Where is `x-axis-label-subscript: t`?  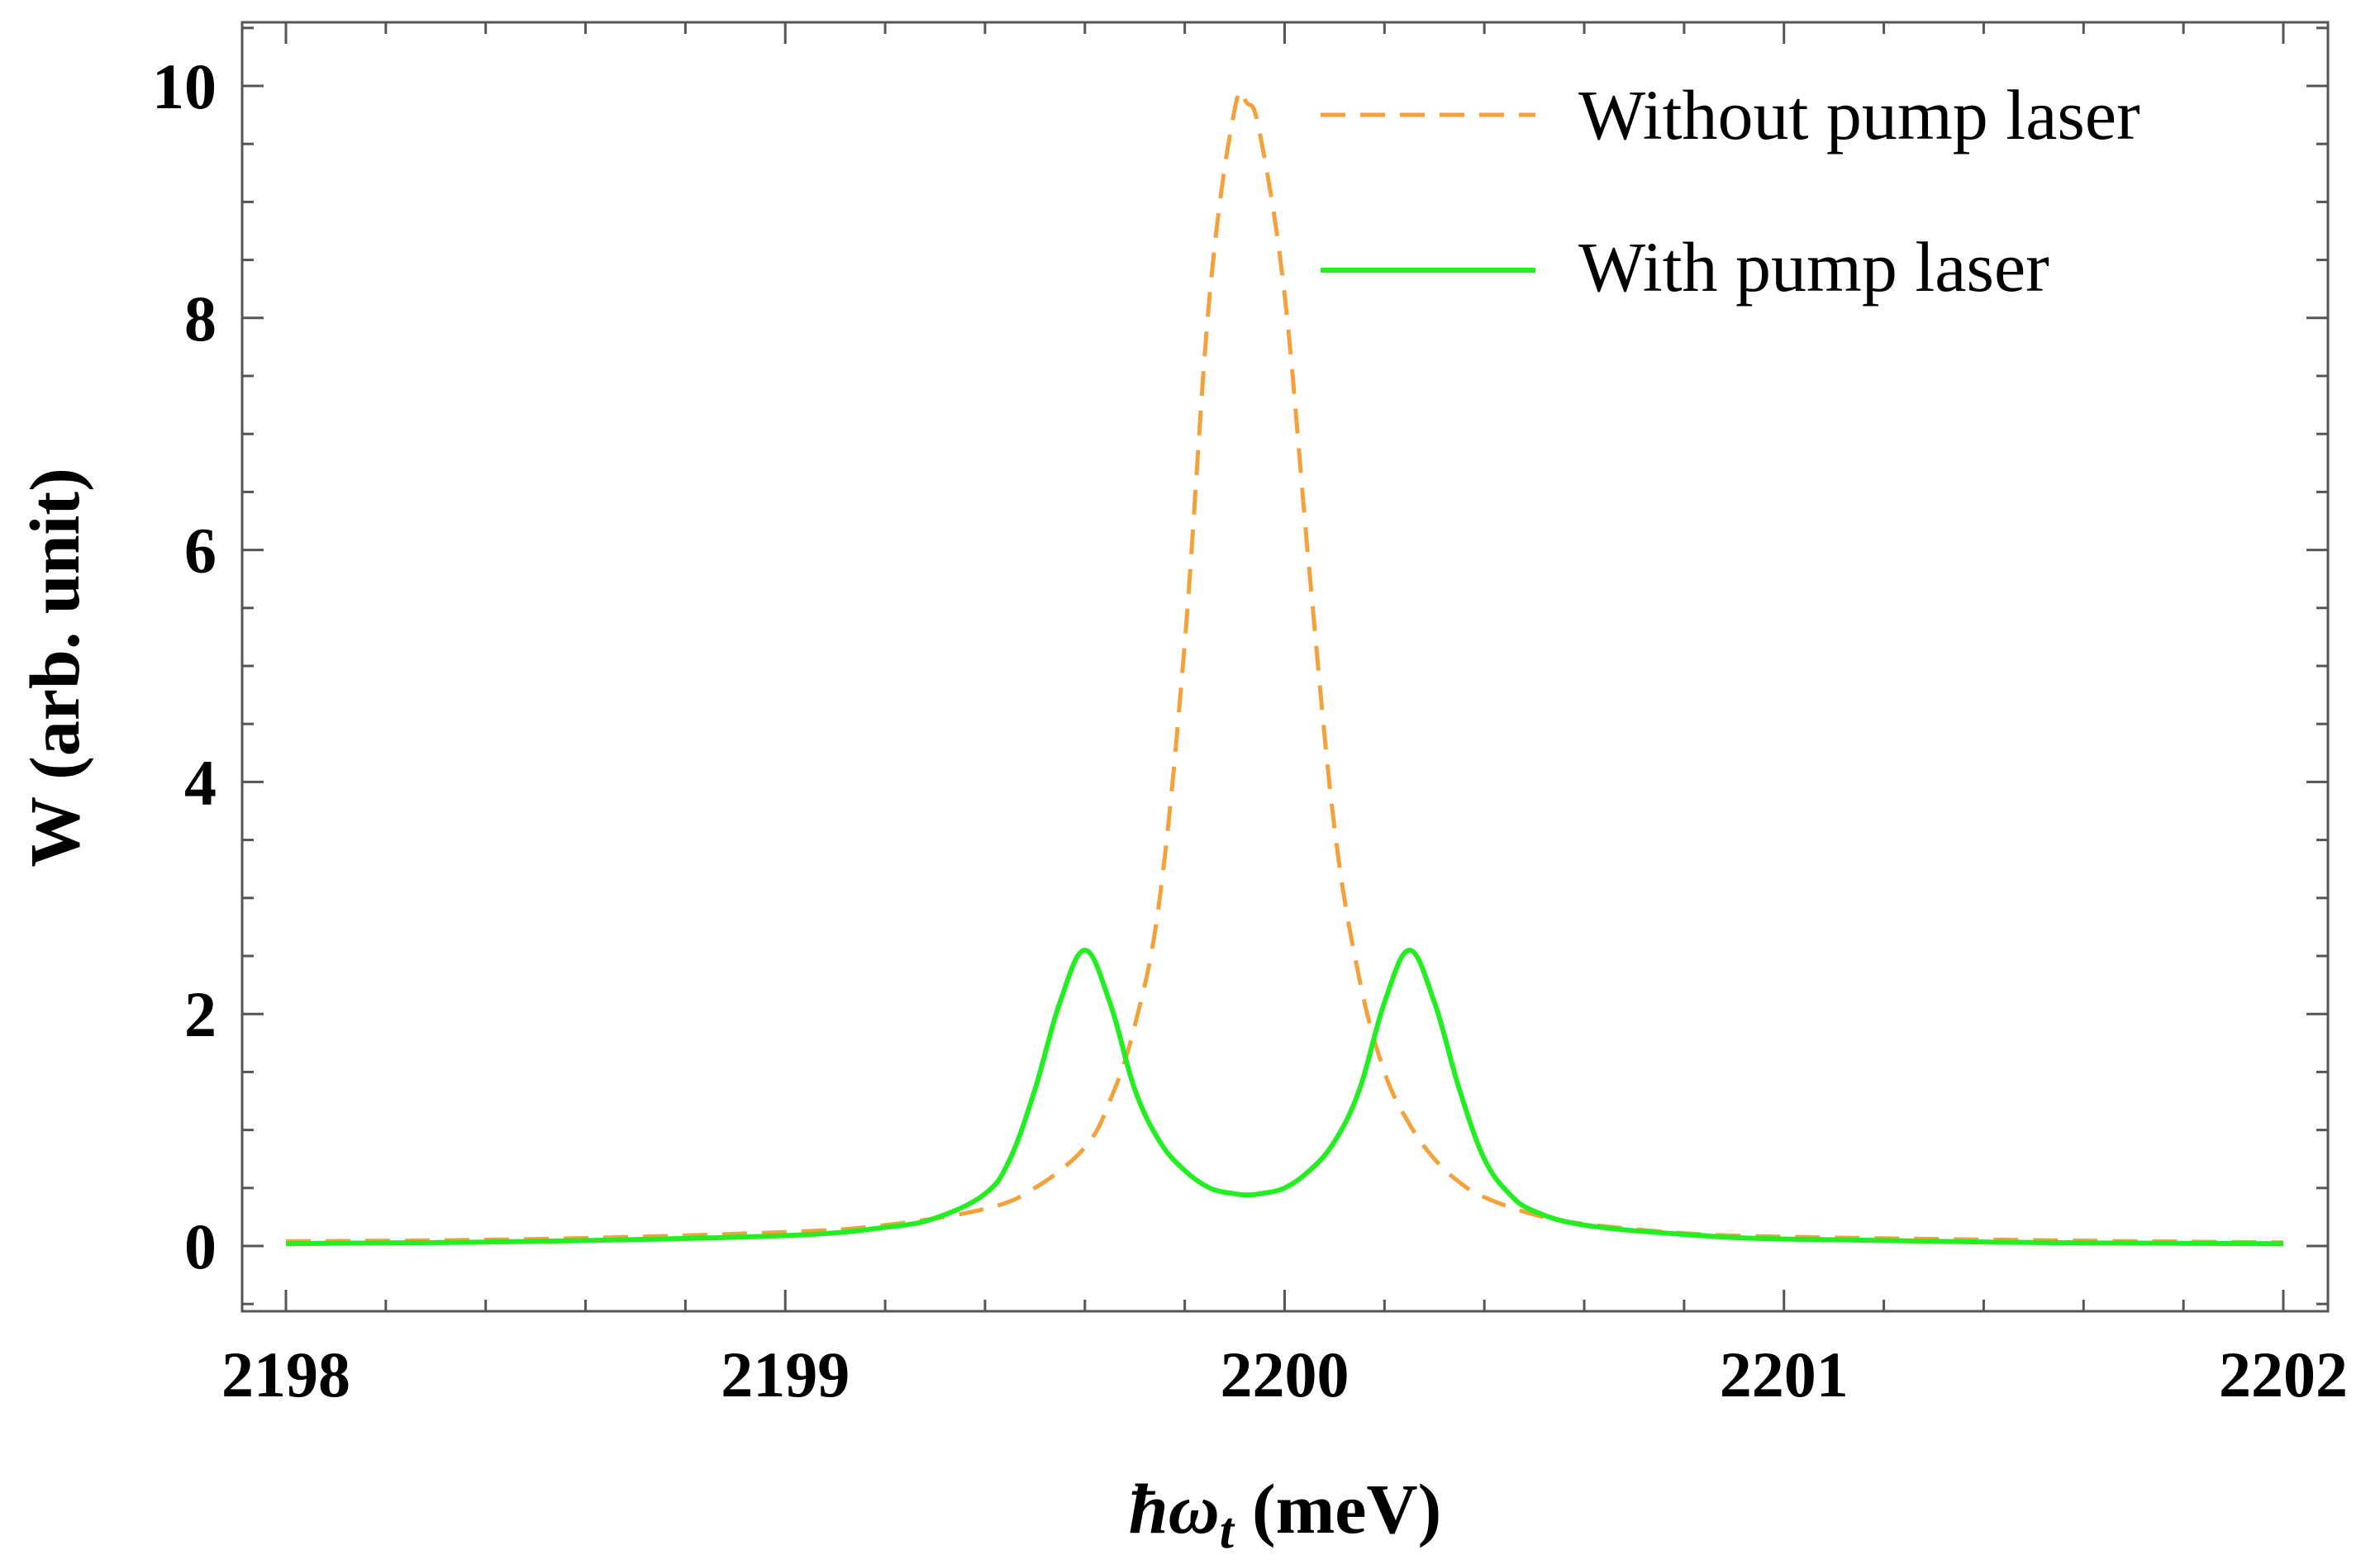 x-axis-label-subscript: t is located at coordinates (1227, 1529).